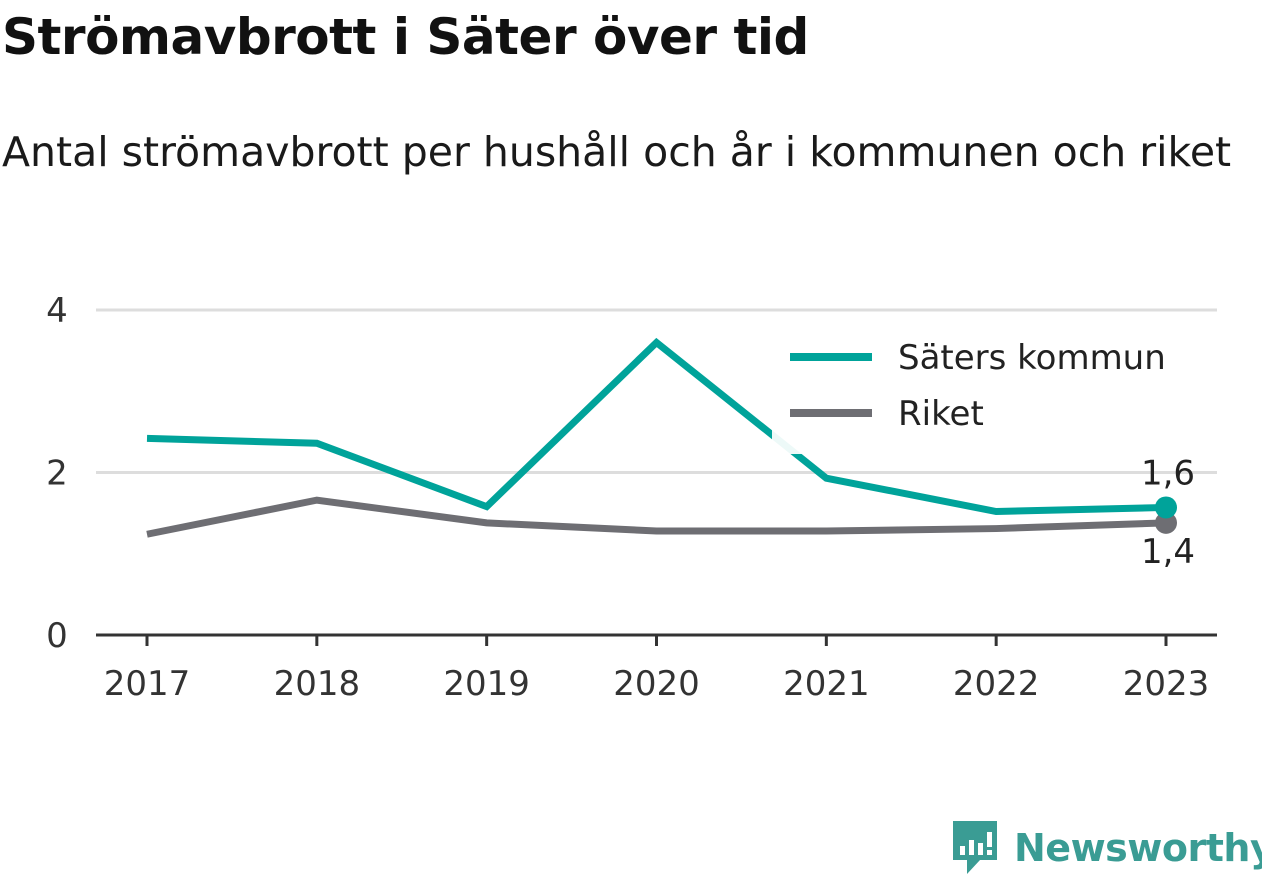 The height and width of the screenshot is (879, 1262). I want to click on y-tick-label: 4, so click(57, 311).